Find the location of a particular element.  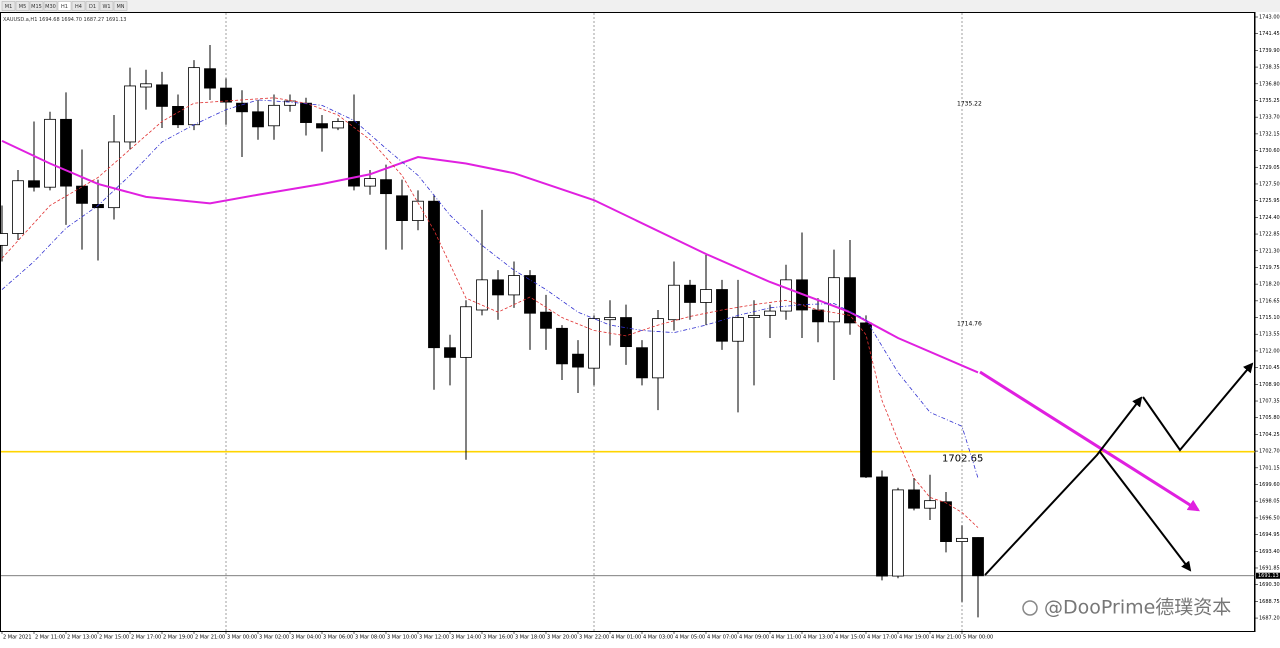

x-tick-label: 2 Mar 11:00 is located at coordinates (50, 638).